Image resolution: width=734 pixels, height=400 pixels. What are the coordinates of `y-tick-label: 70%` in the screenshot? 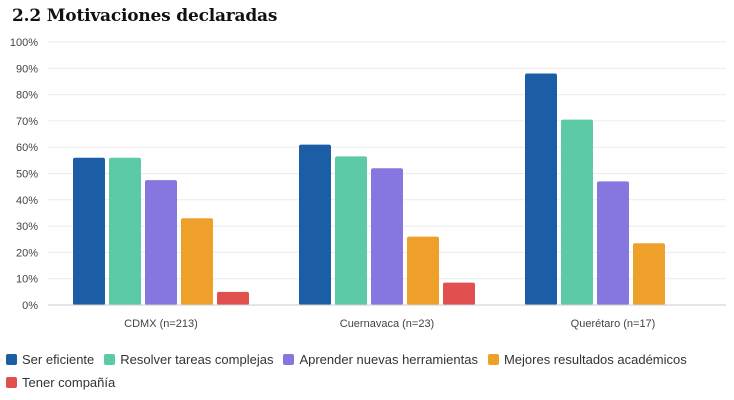 It's located at (27, 122).